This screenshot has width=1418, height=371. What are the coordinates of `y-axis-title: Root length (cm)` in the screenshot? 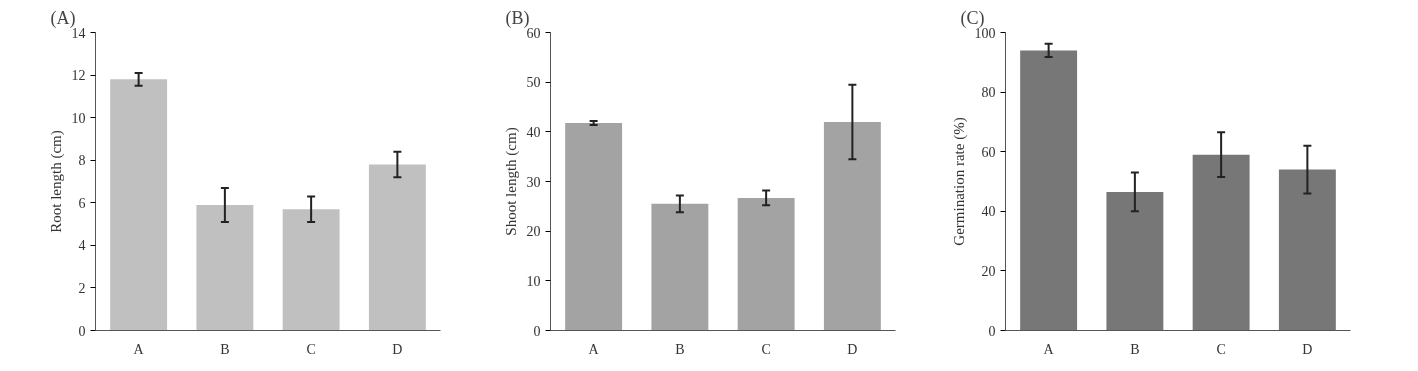 It's located at (56, 181).